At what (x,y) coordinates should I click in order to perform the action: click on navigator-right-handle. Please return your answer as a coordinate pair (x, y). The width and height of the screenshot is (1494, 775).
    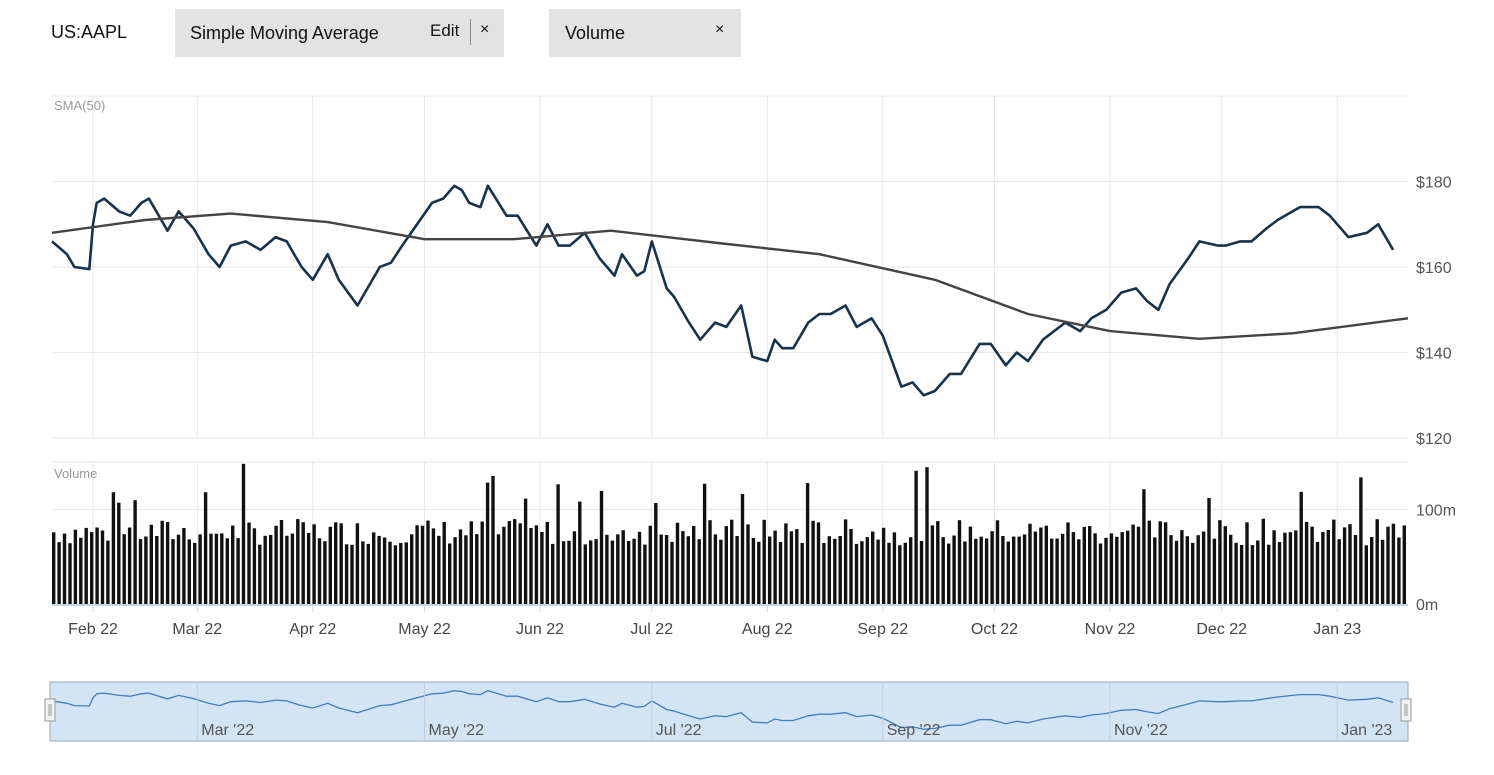
    Looking at the image, I should click on (1406, 710).